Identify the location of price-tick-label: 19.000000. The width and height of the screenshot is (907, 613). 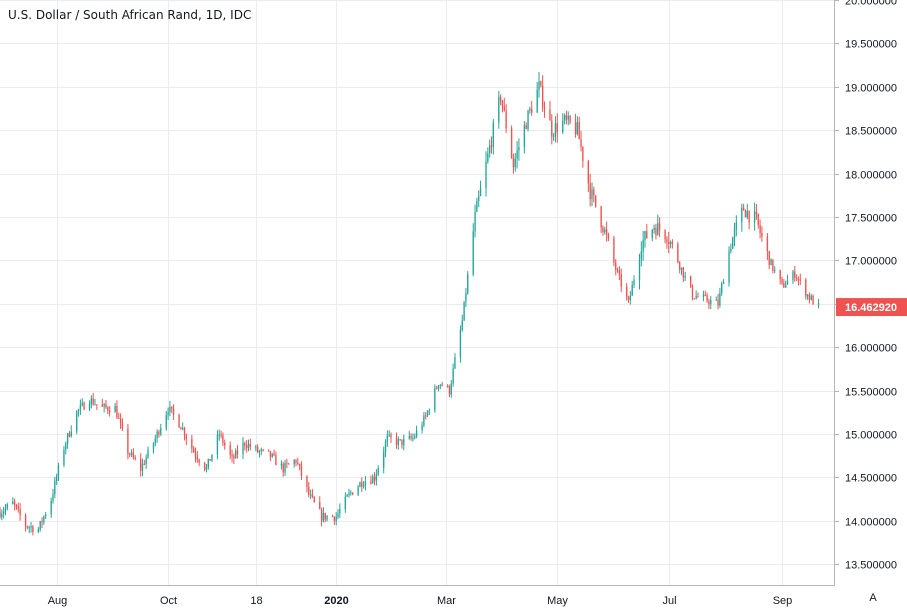
(871, 89).